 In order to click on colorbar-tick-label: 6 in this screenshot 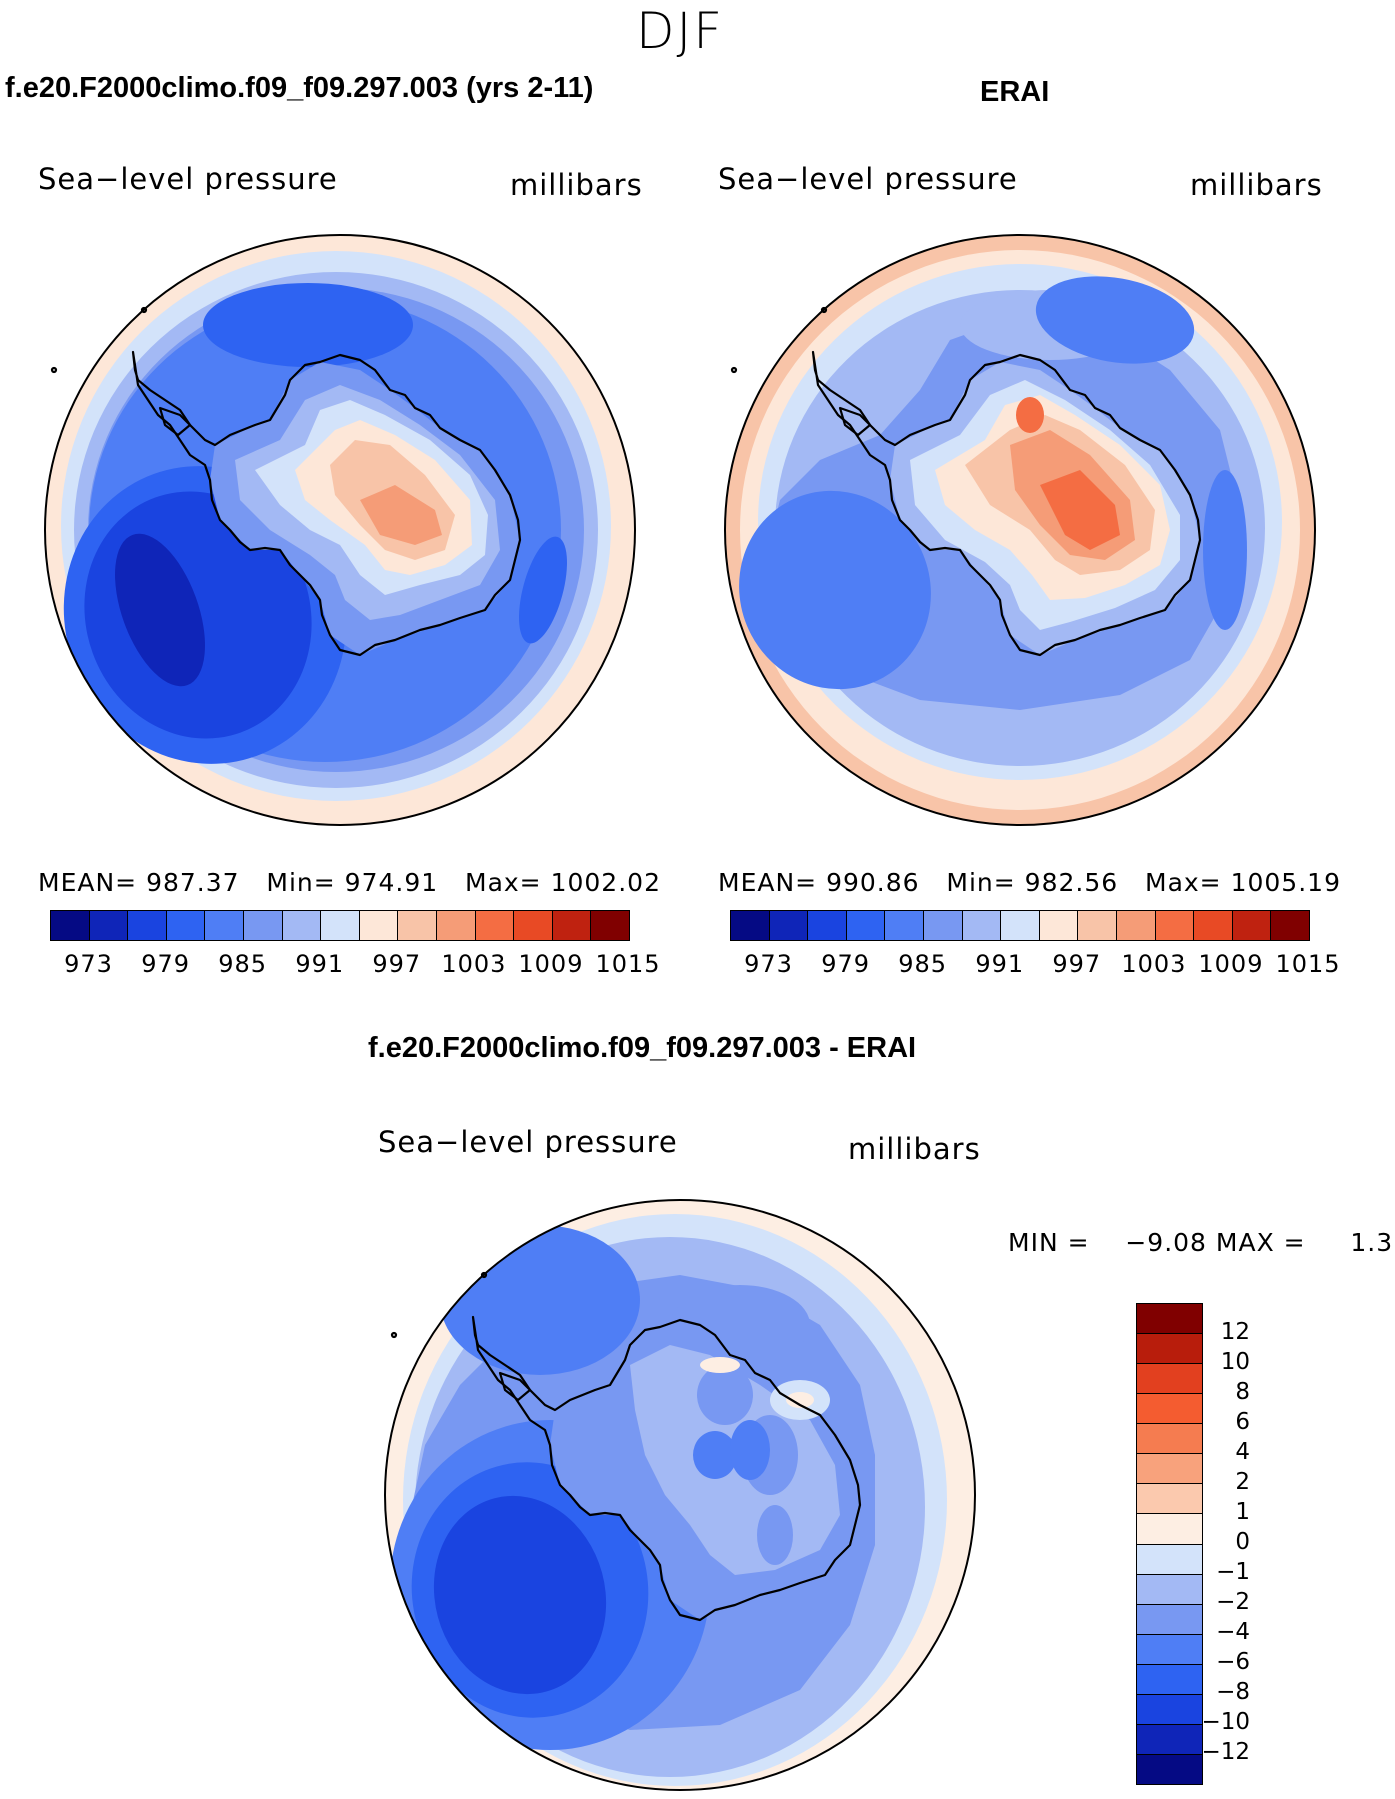, I will do `click(1242, 1422)`.